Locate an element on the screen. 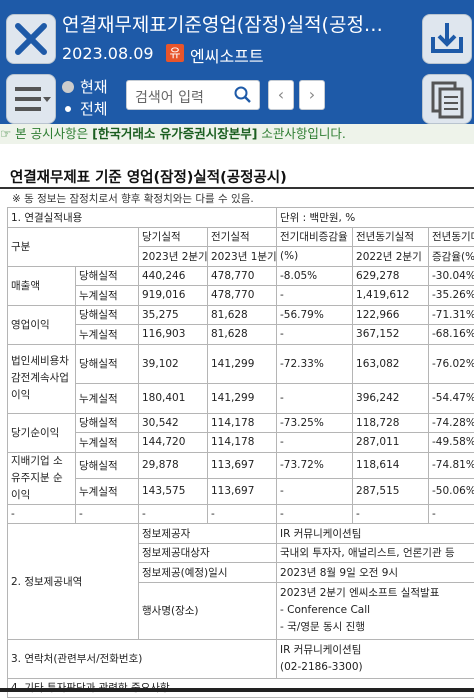 The image size is (474, 698). cell-current: 440,246 is located at coordinates (173, 276).